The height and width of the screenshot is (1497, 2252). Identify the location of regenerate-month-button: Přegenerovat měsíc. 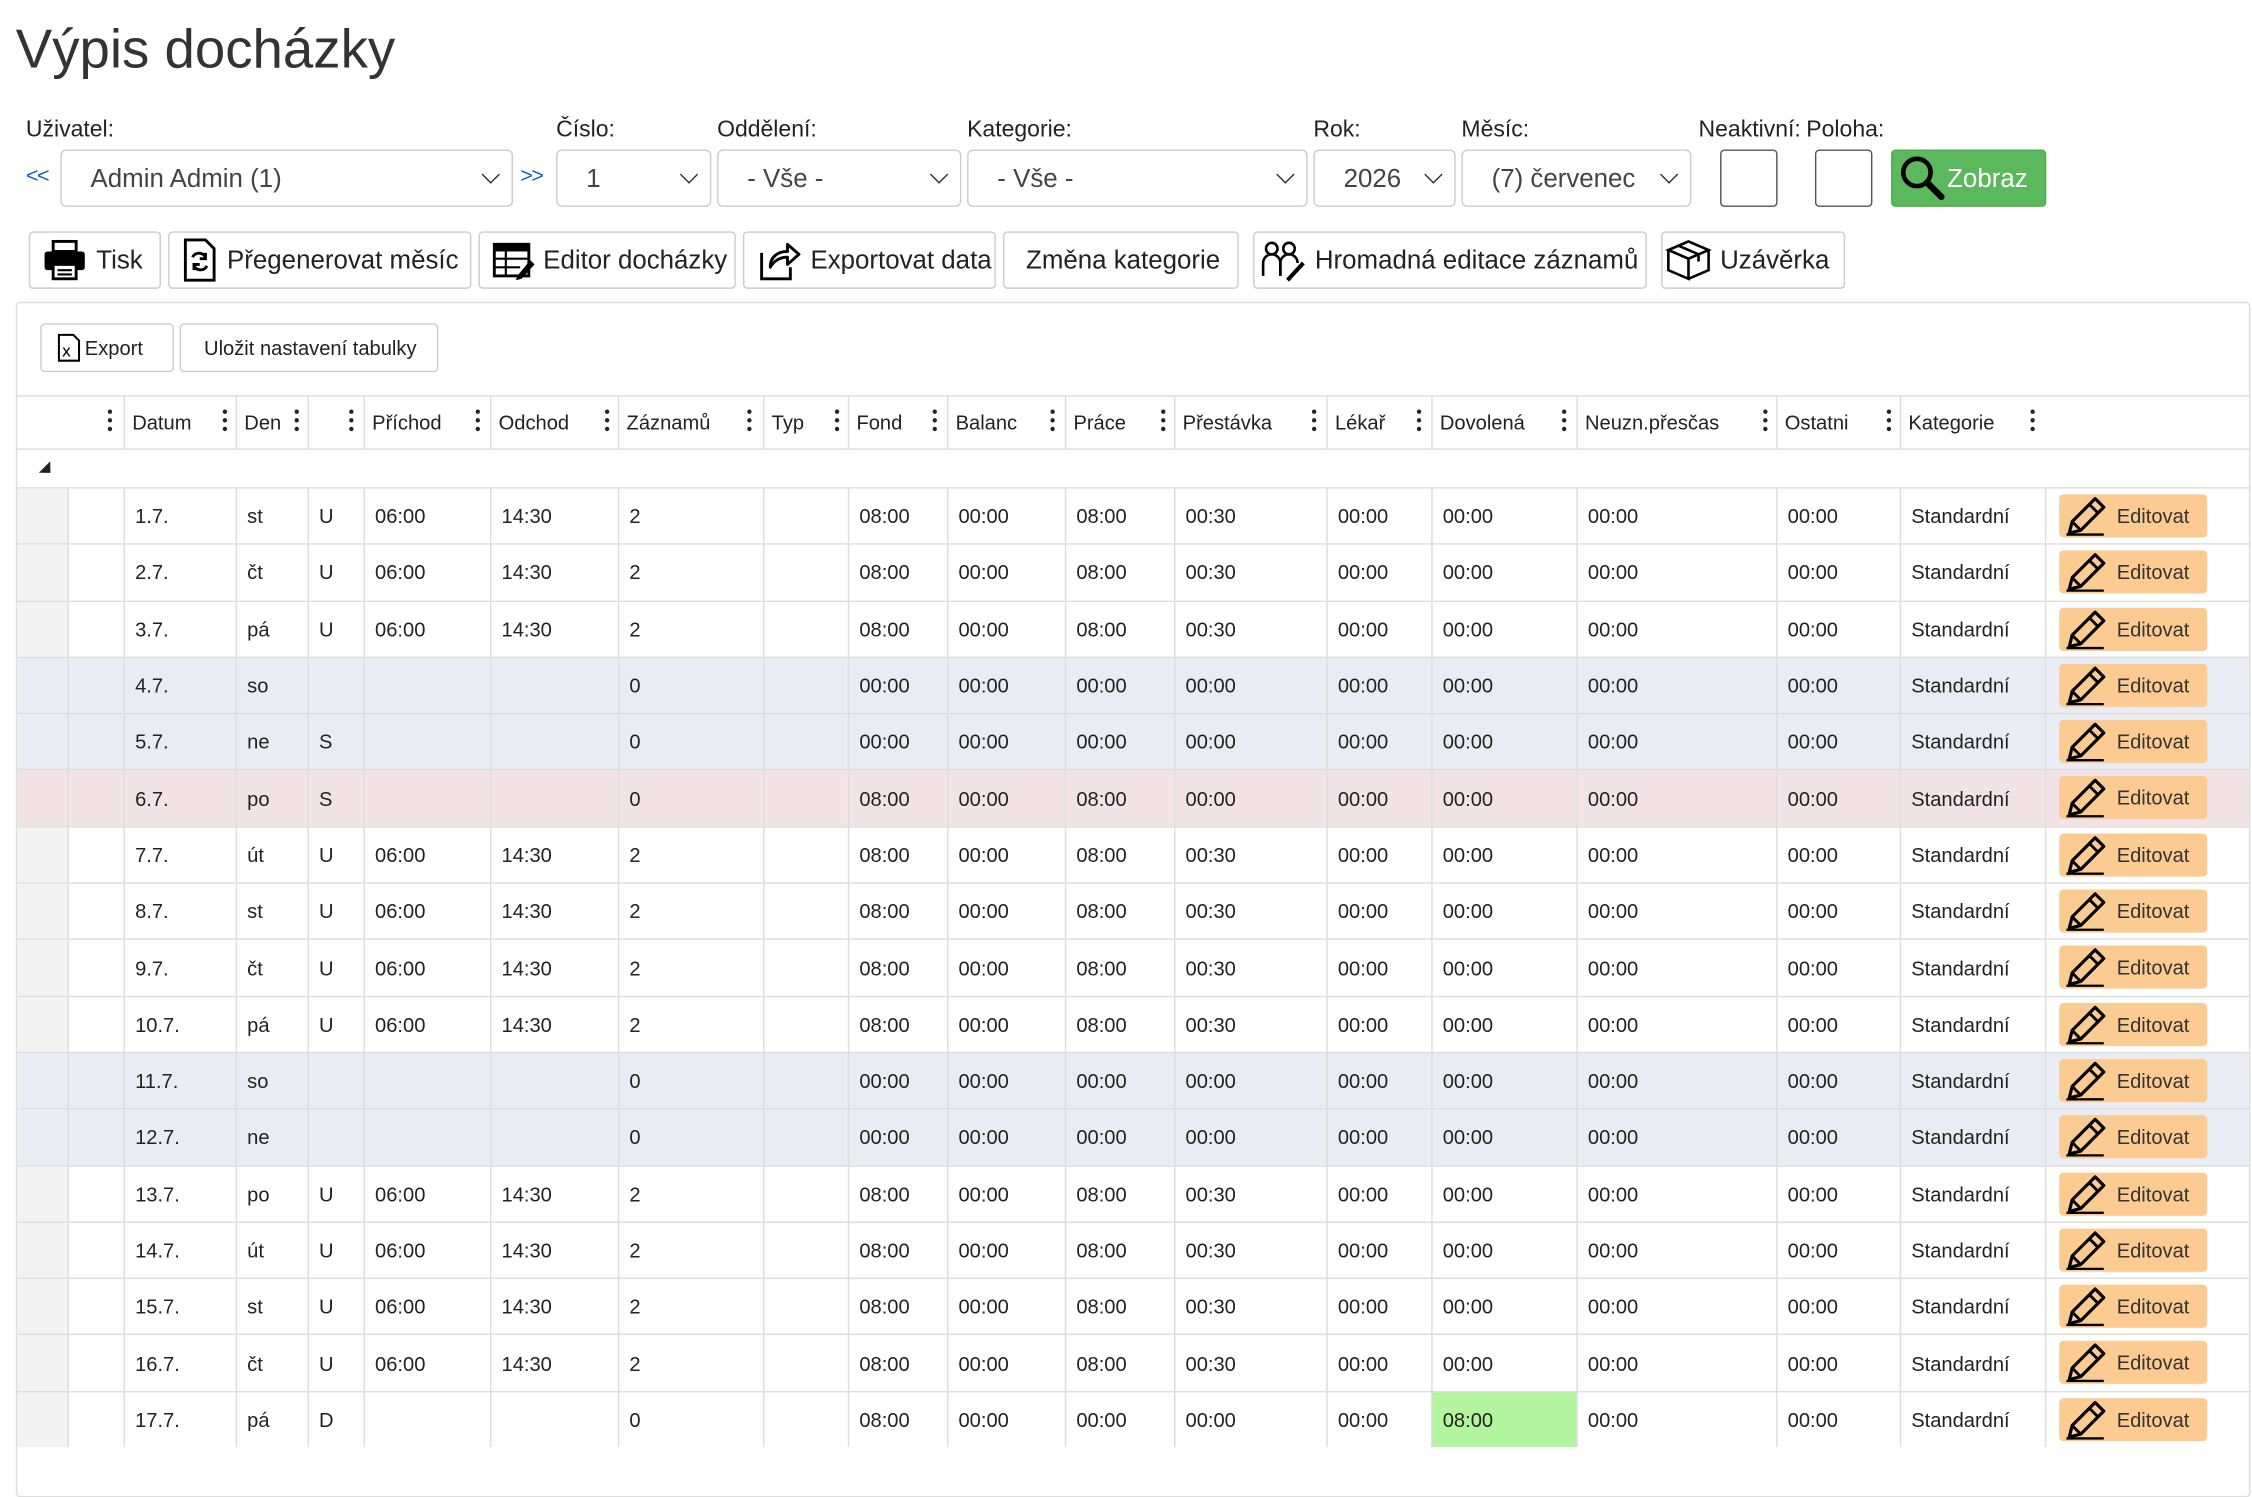
(320, 260).